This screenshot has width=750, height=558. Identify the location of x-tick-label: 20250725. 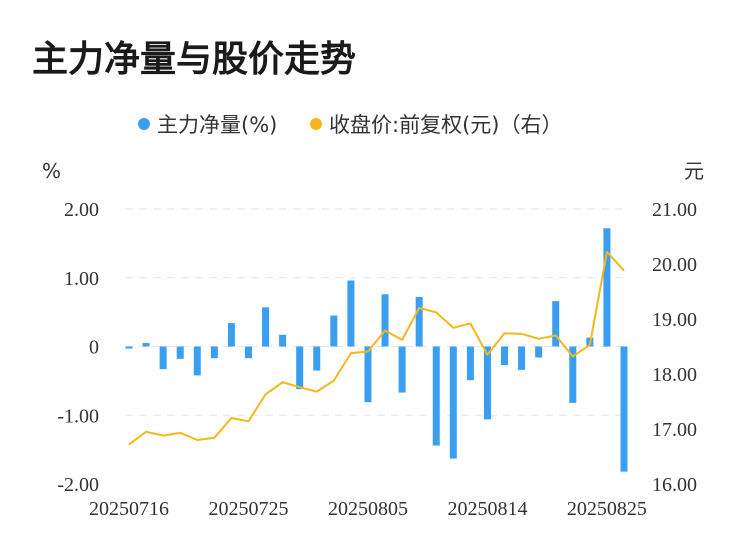
(248, 509).